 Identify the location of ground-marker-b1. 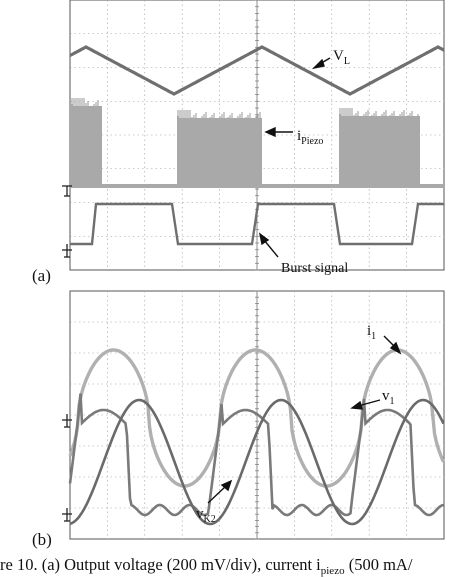
(67, 421).